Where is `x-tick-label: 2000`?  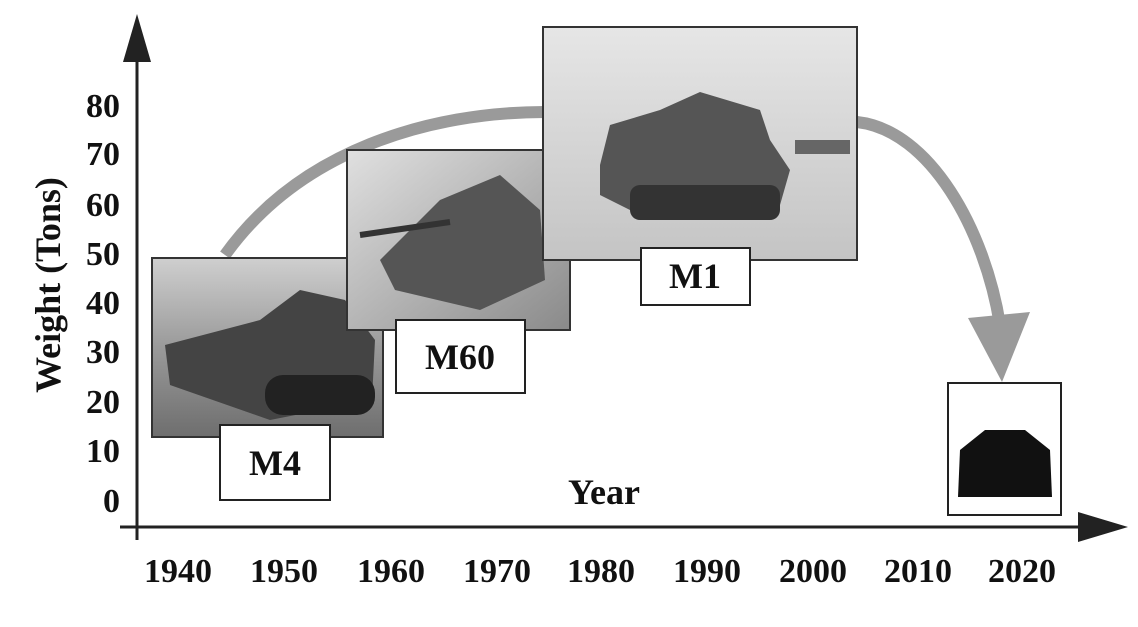 x-tick-label: 2000 is located at coordinates (813, 571).